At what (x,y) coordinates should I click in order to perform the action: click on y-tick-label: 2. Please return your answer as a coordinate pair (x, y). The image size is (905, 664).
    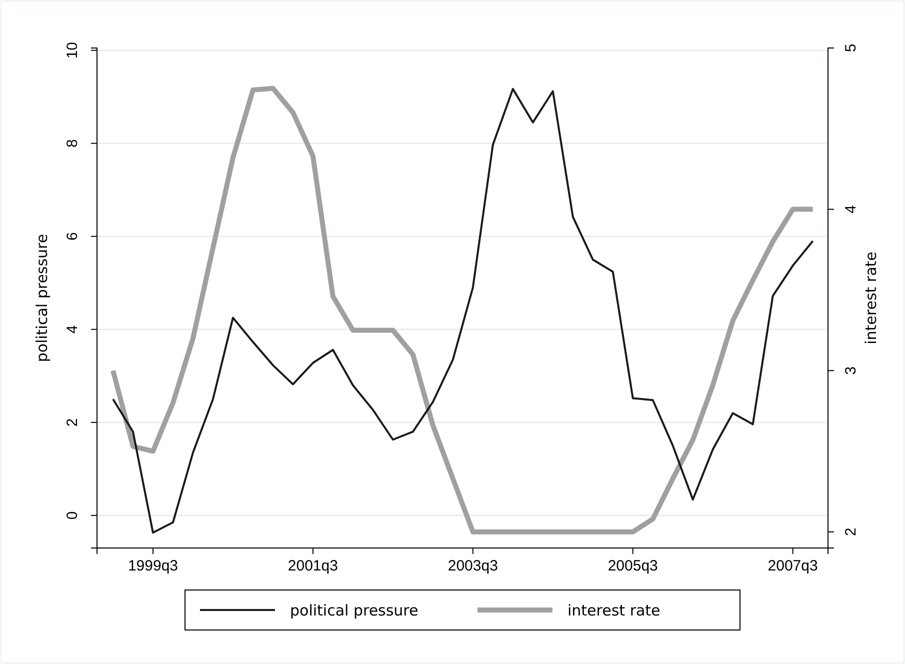
    Looking at the image, I should click on (72, 422).